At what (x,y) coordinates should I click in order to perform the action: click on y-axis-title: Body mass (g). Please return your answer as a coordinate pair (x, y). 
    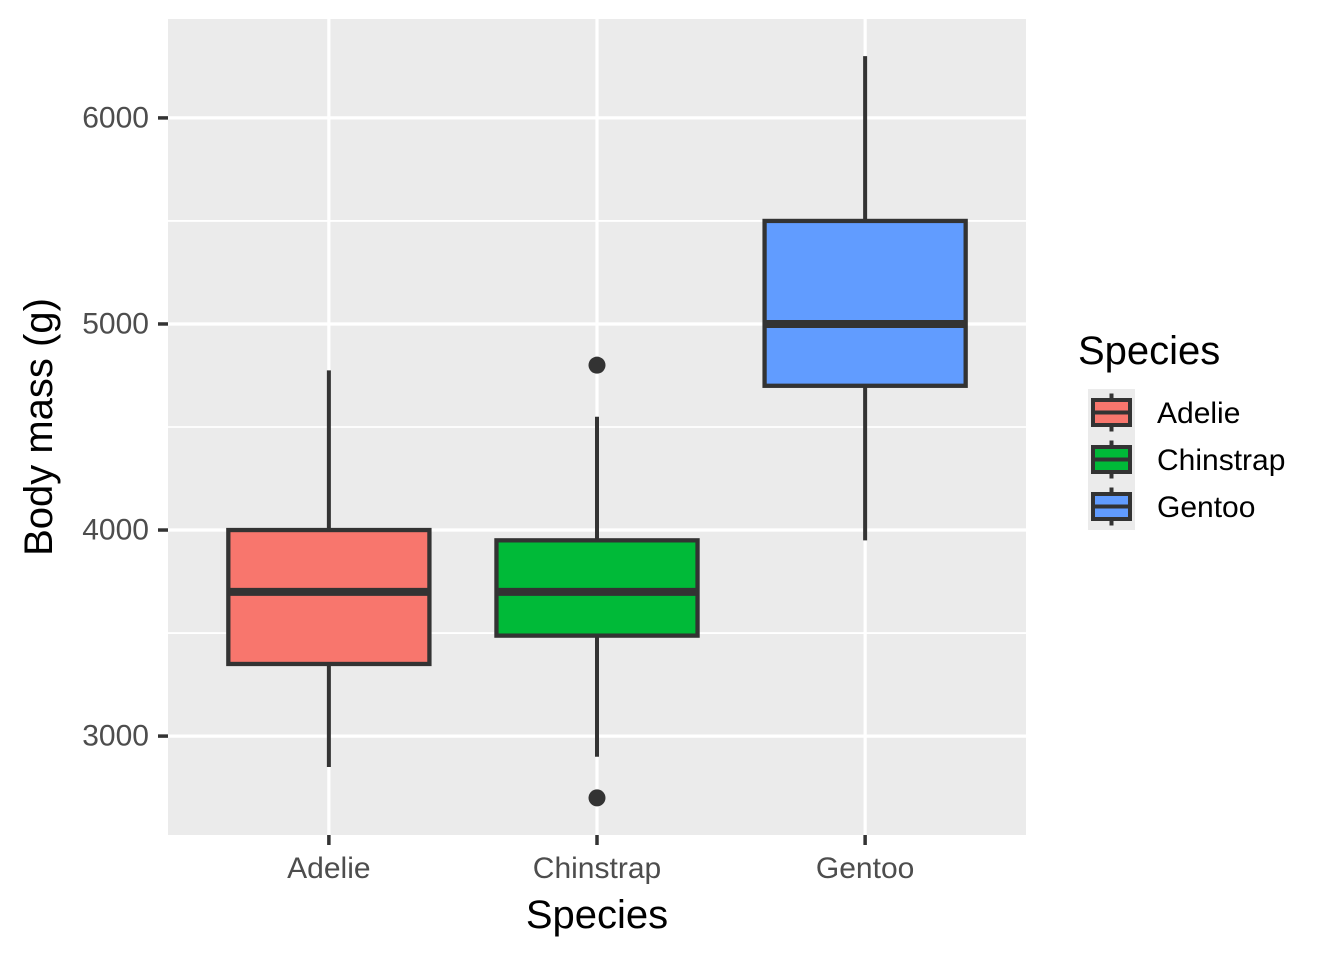
    Looking at the image, I should click on (39, 427).